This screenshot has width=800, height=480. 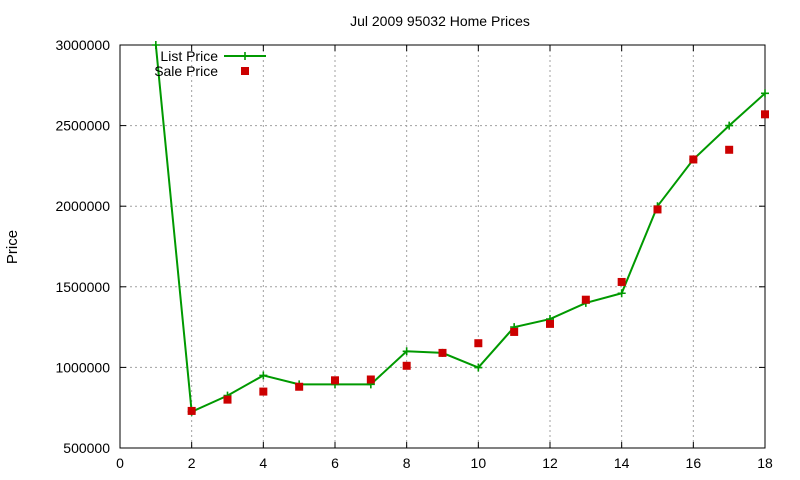 What do you see at coordinates (82, 287) in the screenshot?
I see `y-tick-label: 1500000` at bounding box center [82, 287].